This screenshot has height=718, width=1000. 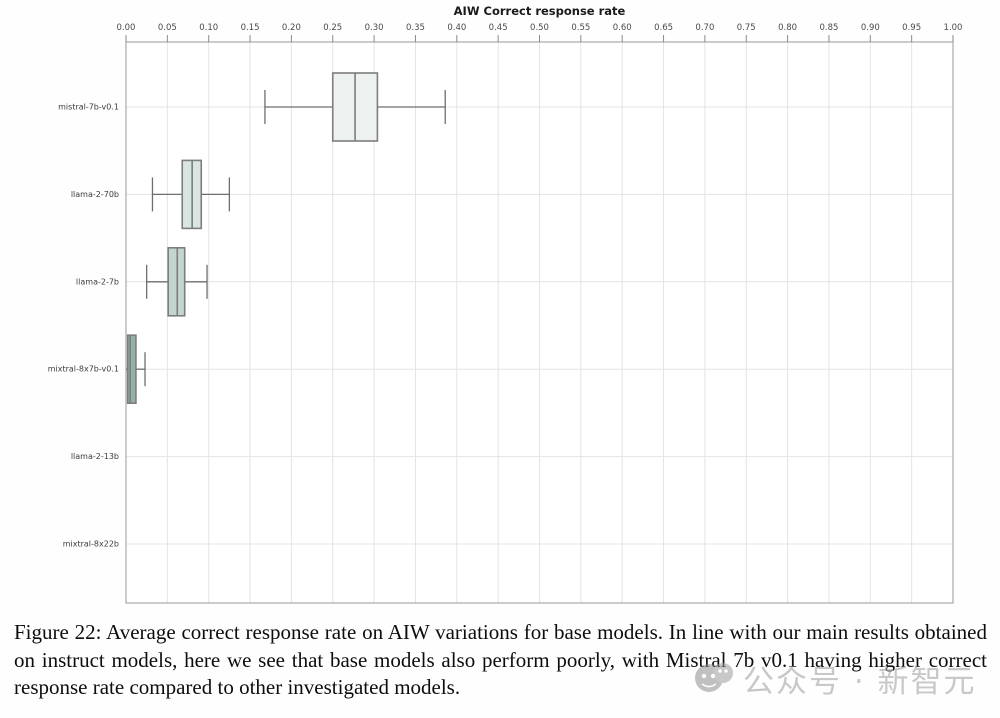 What do you see at coordinates (415, 28) in the screenshot?
I see `x-tick-label: 0.35` at bounding box center [415, 28].